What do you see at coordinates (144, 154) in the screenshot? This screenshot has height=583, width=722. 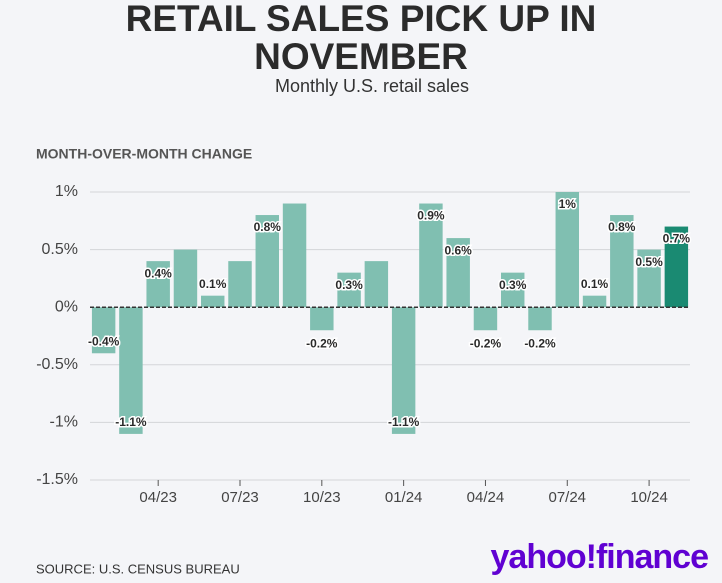 I see `y-axis-label: MONTH-OVER-MONTH CHANGE` at bounding box center [144, 154].